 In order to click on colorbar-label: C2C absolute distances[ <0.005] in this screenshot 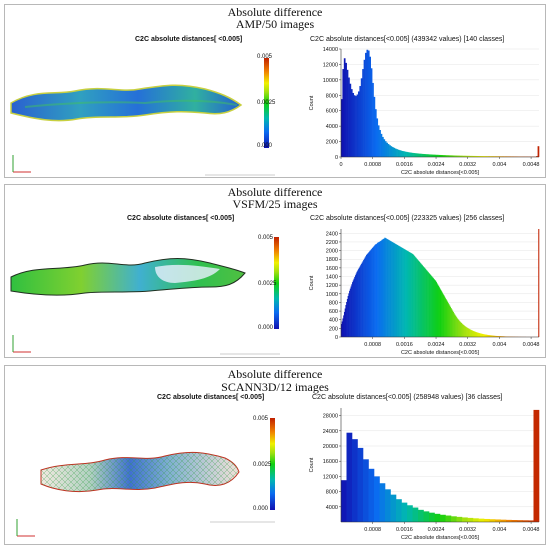, I will do `click(211, 397)`.